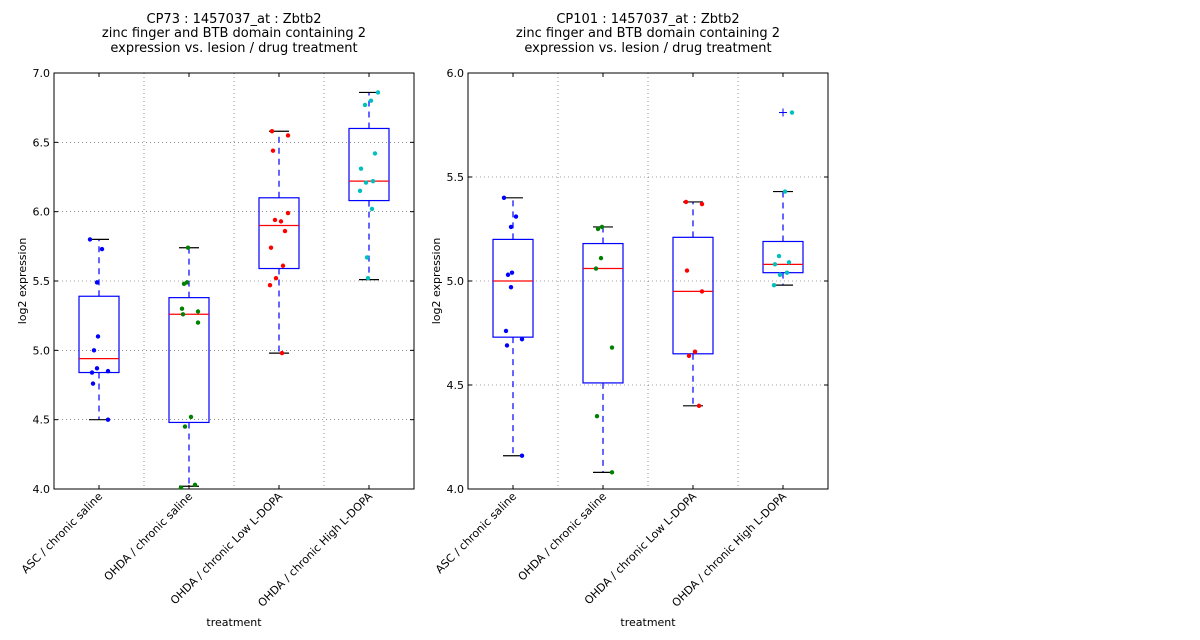  What do you see at coordinates (42, 420) in the screenshot?
I see `y-tick-label: 4.5` at bounding box center [42, 420].